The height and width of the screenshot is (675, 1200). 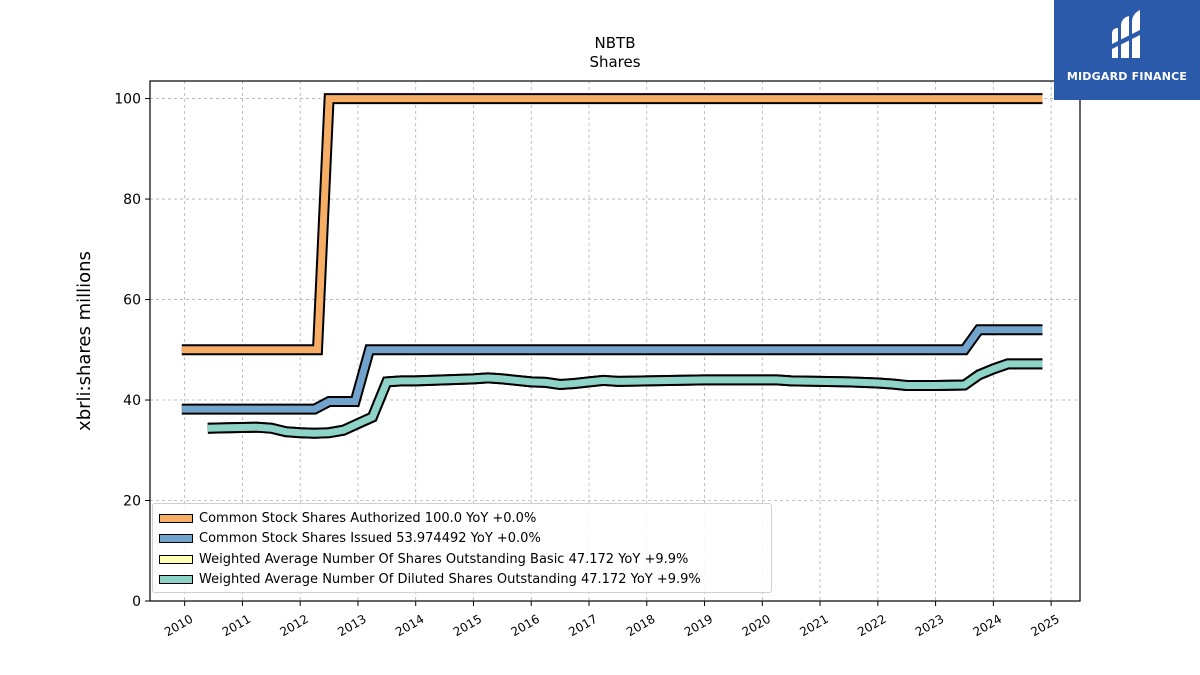 What do you see at coordinates (871, 625) in the screenshot?
I see `x-tick-label: 2022` at bounding box center [871, 625].